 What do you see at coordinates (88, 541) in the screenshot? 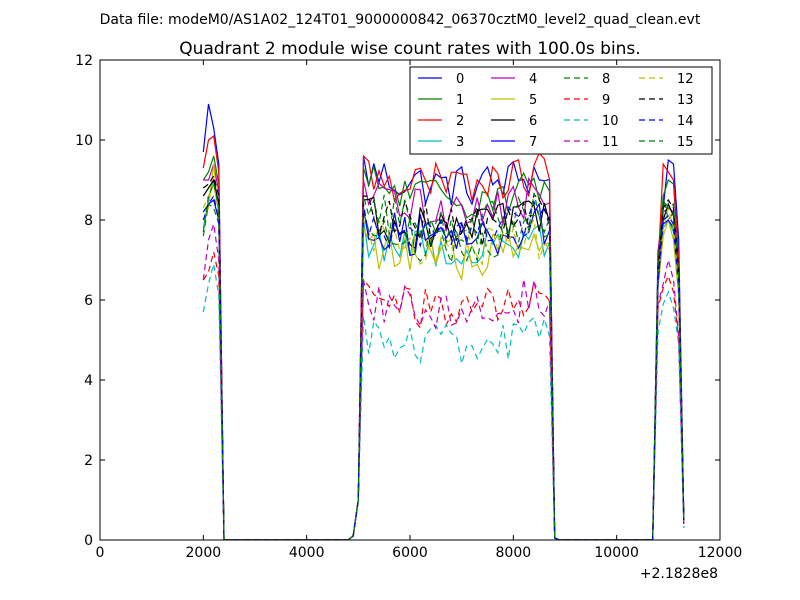
I see `y-tick-label: 0` at bounding box center [88, 541].